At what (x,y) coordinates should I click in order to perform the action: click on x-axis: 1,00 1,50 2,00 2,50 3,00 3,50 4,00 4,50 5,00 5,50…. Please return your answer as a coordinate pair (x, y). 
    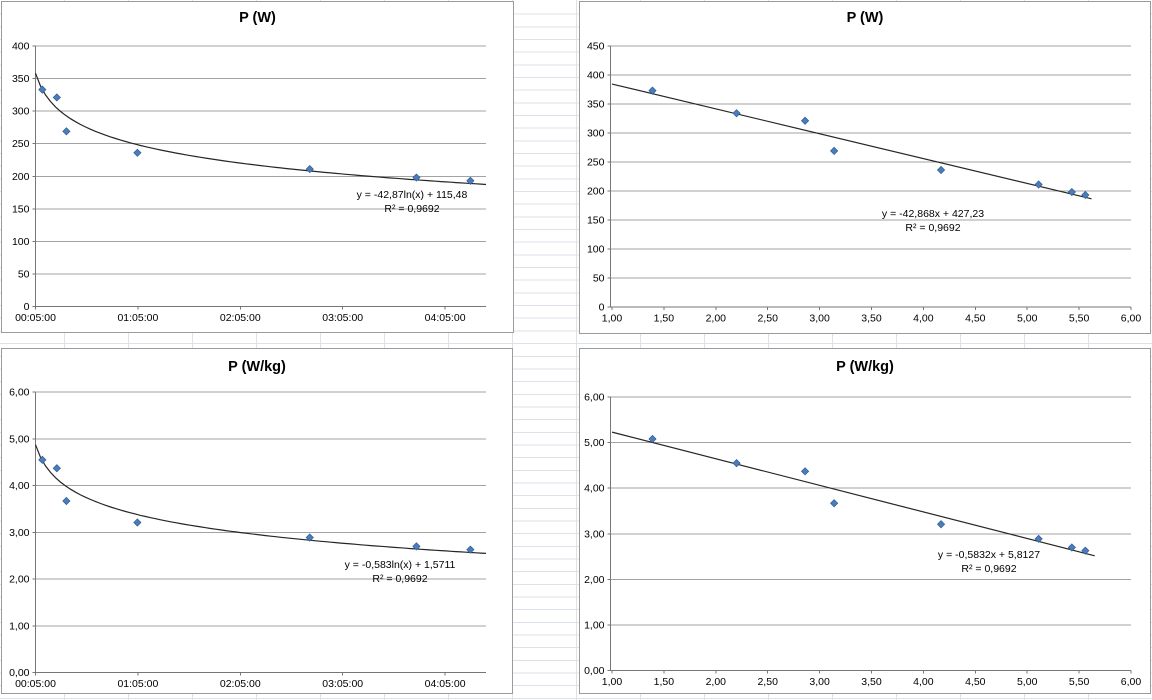
    Looking at the image, I should click on (872, 679).